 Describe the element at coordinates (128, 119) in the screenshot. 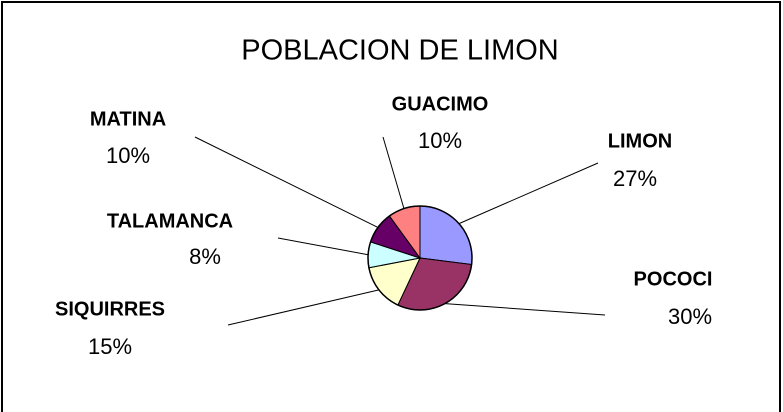

I see `slice-label: MATINA` at that location.